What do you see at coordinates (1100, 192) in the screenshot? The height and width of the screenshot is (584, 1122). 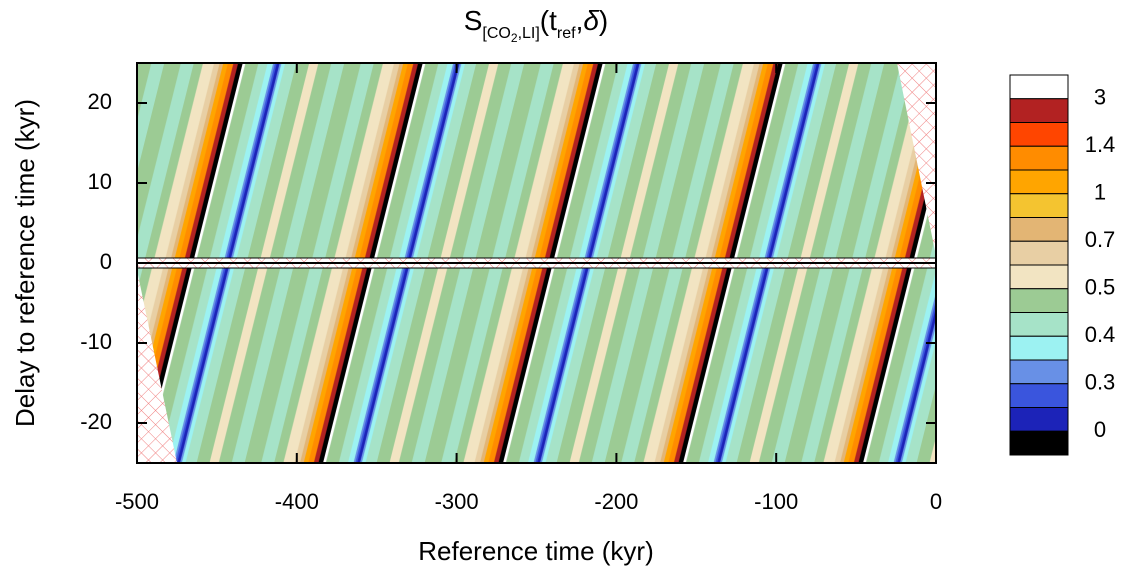 I see `colorbar-label: 1` at bounding box center [1100, 192].